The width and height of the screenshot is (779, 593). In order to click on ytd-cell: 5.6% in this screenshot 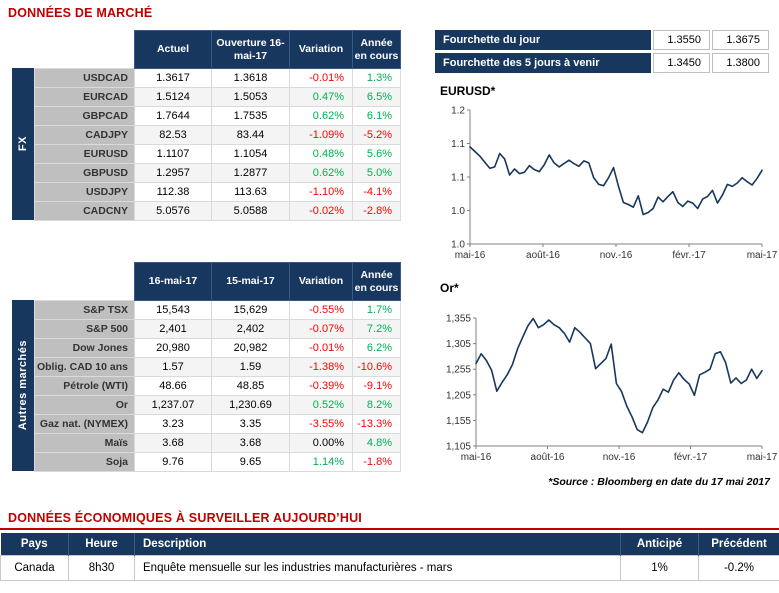, I will do `click(376, 154)`.